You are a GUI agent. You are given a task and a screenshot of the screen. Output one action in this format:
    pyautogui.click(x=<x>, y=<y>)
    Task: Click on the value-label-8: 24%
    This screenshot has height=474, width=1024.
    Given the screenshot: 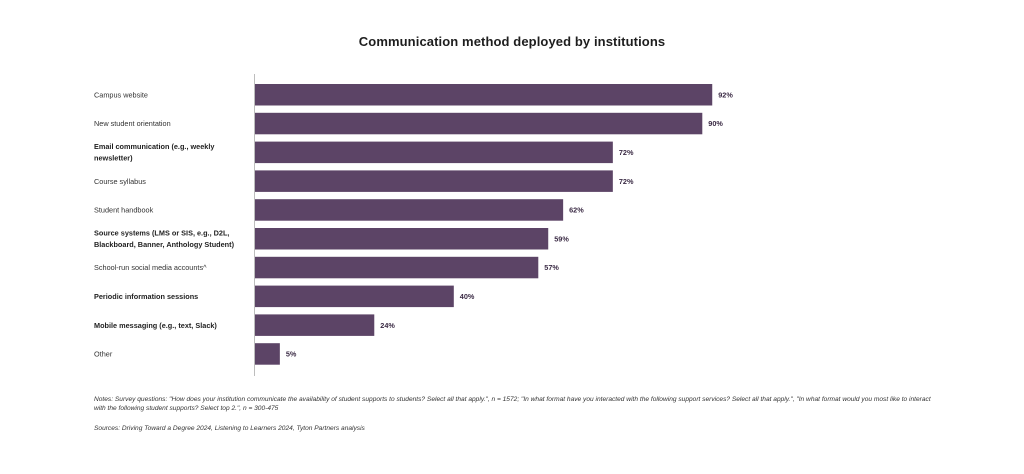 What is the action you would take?
    pyautogui.click(x=387, y=325)
    